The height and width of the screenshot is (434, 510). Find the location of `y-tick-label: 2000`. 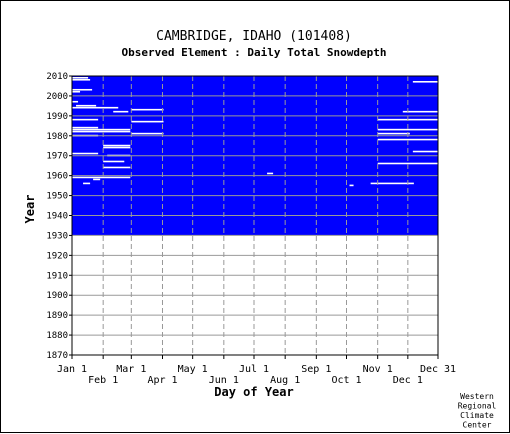

y-tick-label: 2000 is located at coordinates (57, 97).